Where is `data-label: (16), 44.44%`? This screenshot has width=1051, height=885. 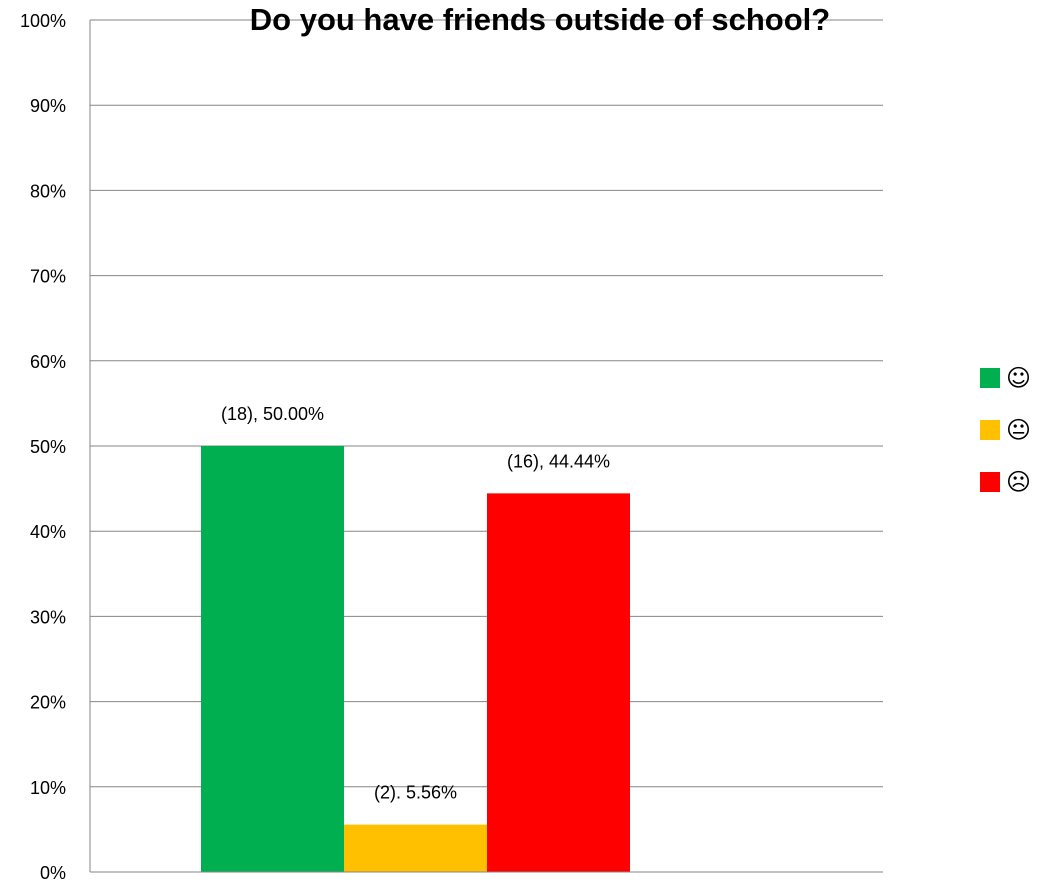 data-label: (16), 44.44% is located at coordinates (558, 461).